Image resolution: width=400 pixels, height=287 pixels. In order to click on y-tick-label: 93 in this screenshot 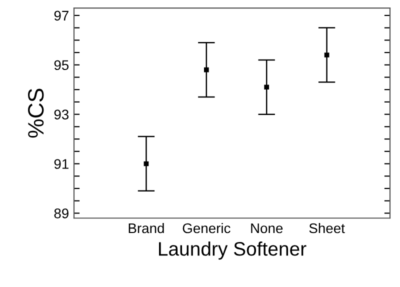, I will do `click(61, 115)`.